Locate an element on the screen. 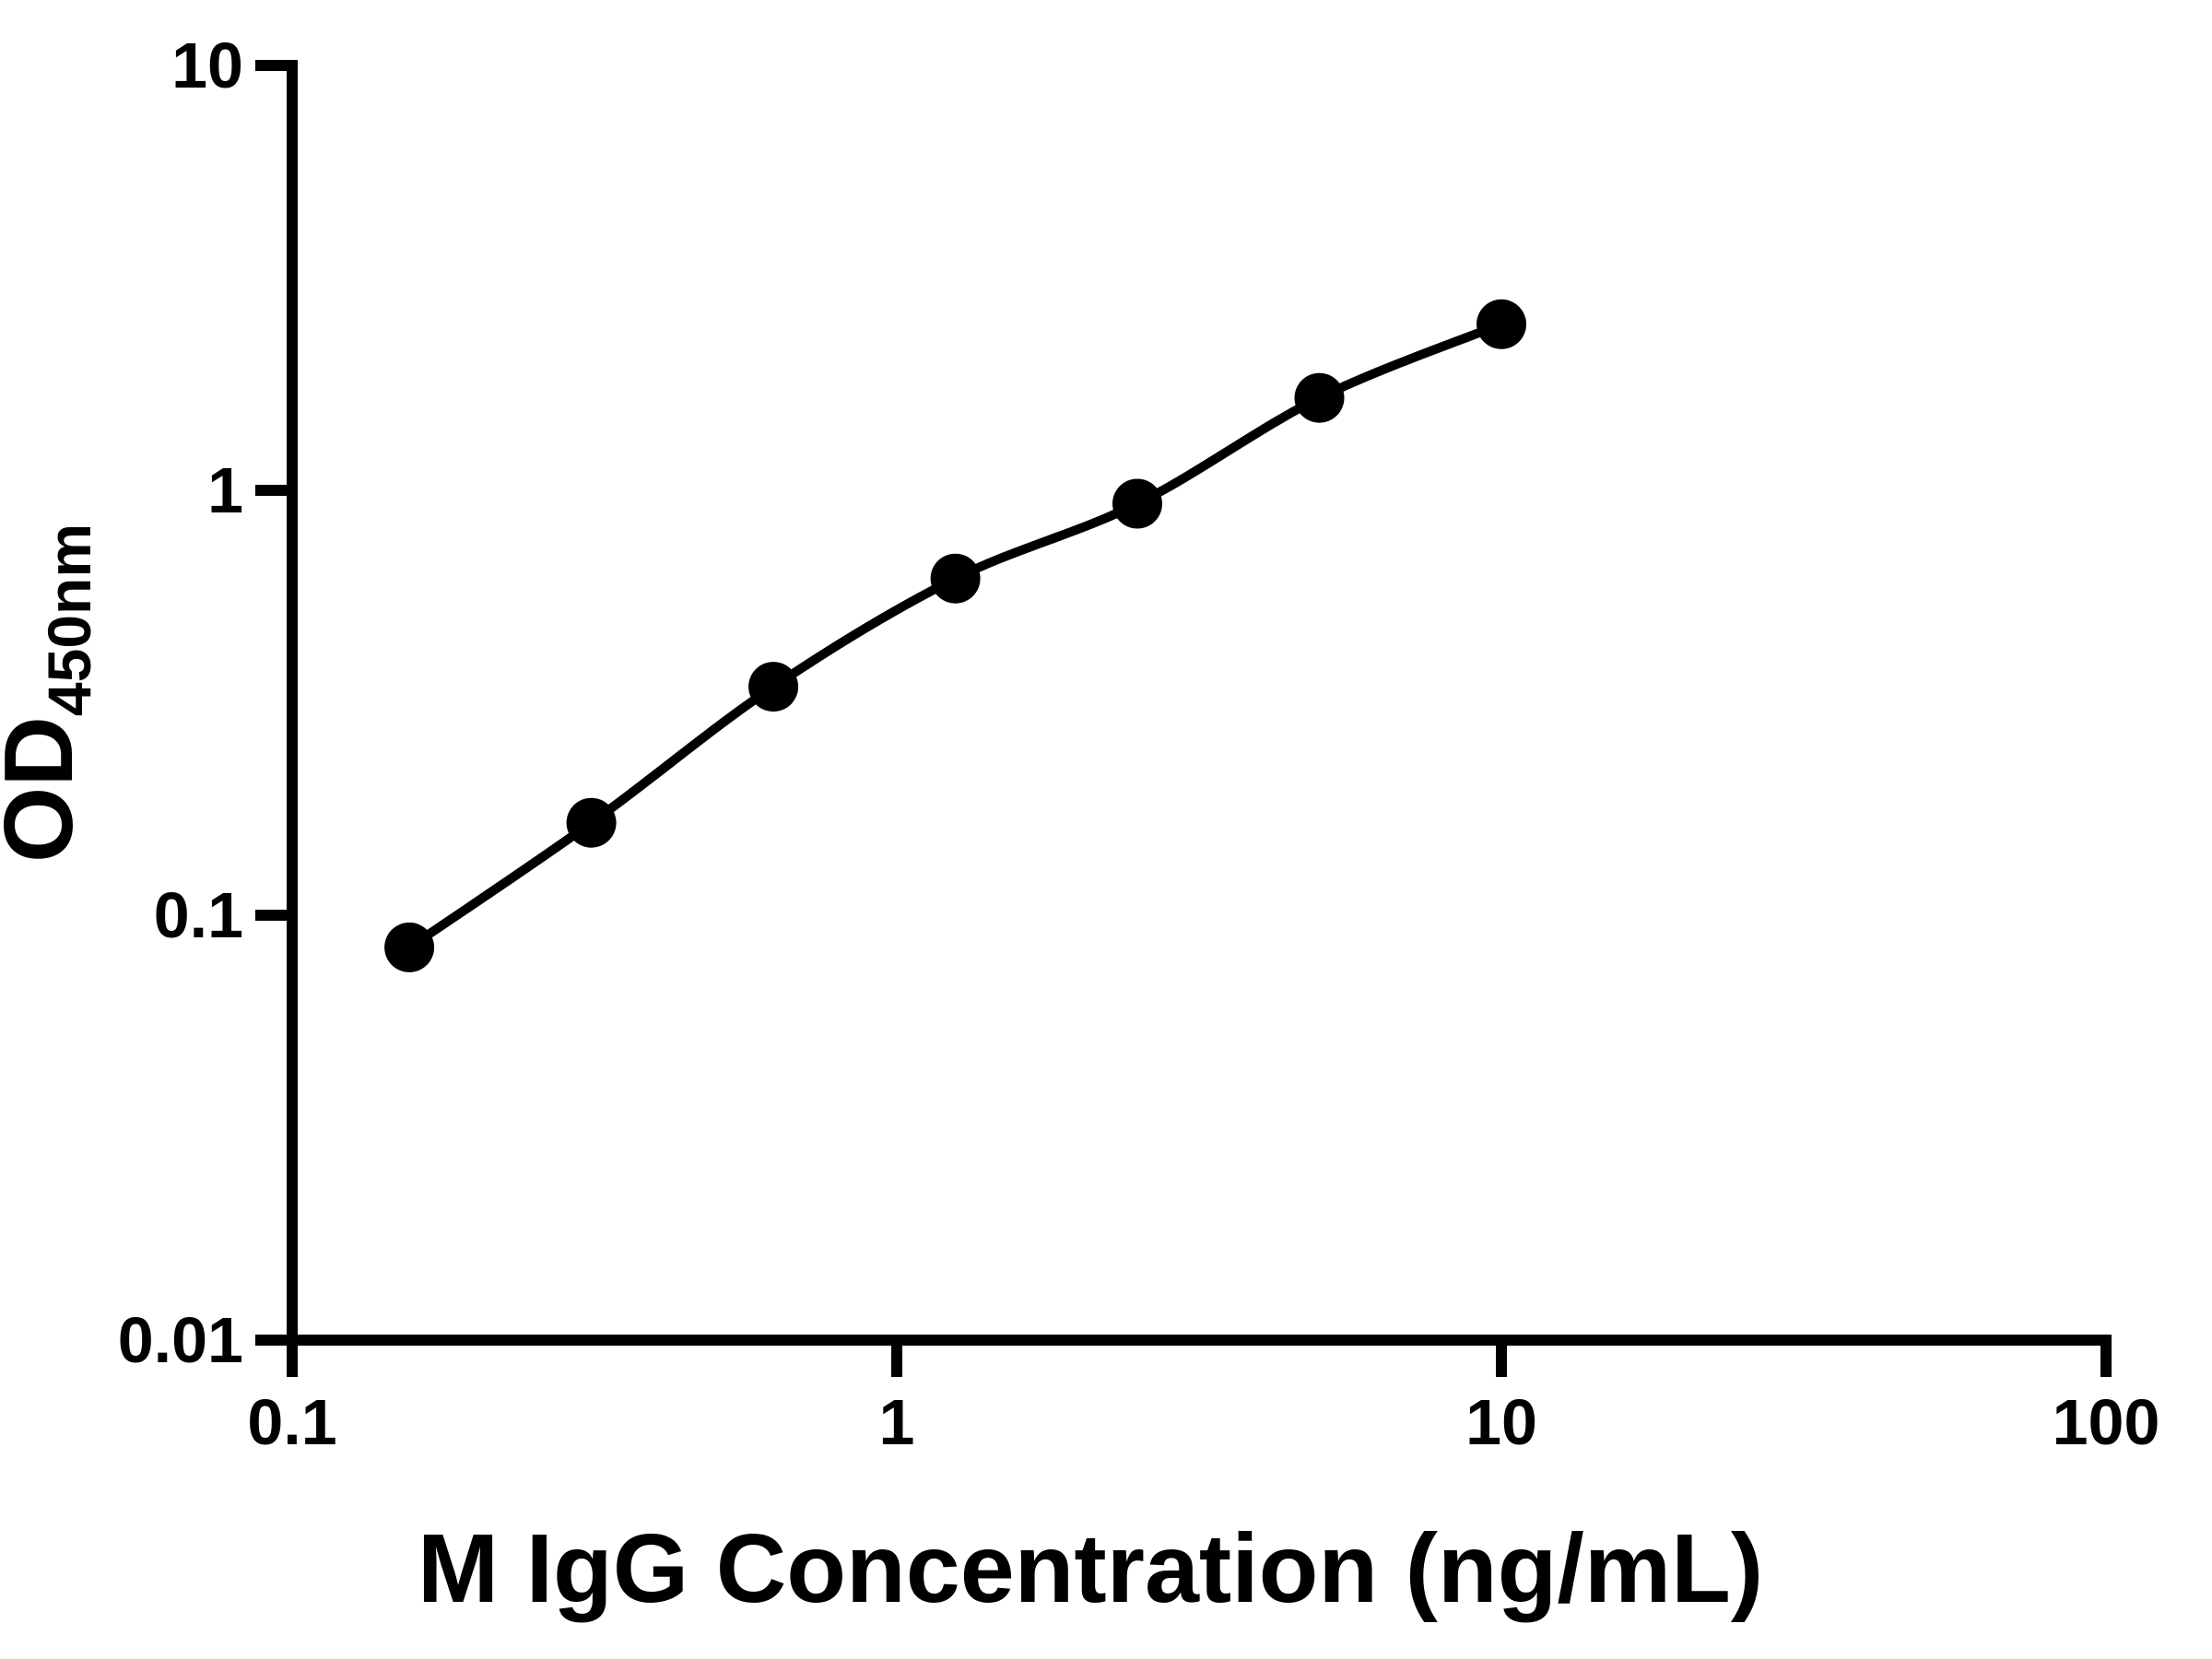  y-axis-title: OD450nm is located at coordinates (51, 693).